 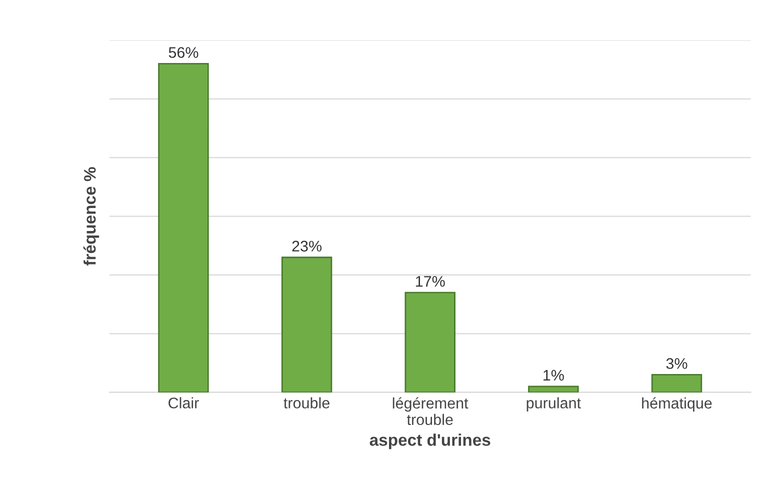 I want to click on data-label: 1%, so click(x=554, y=375).